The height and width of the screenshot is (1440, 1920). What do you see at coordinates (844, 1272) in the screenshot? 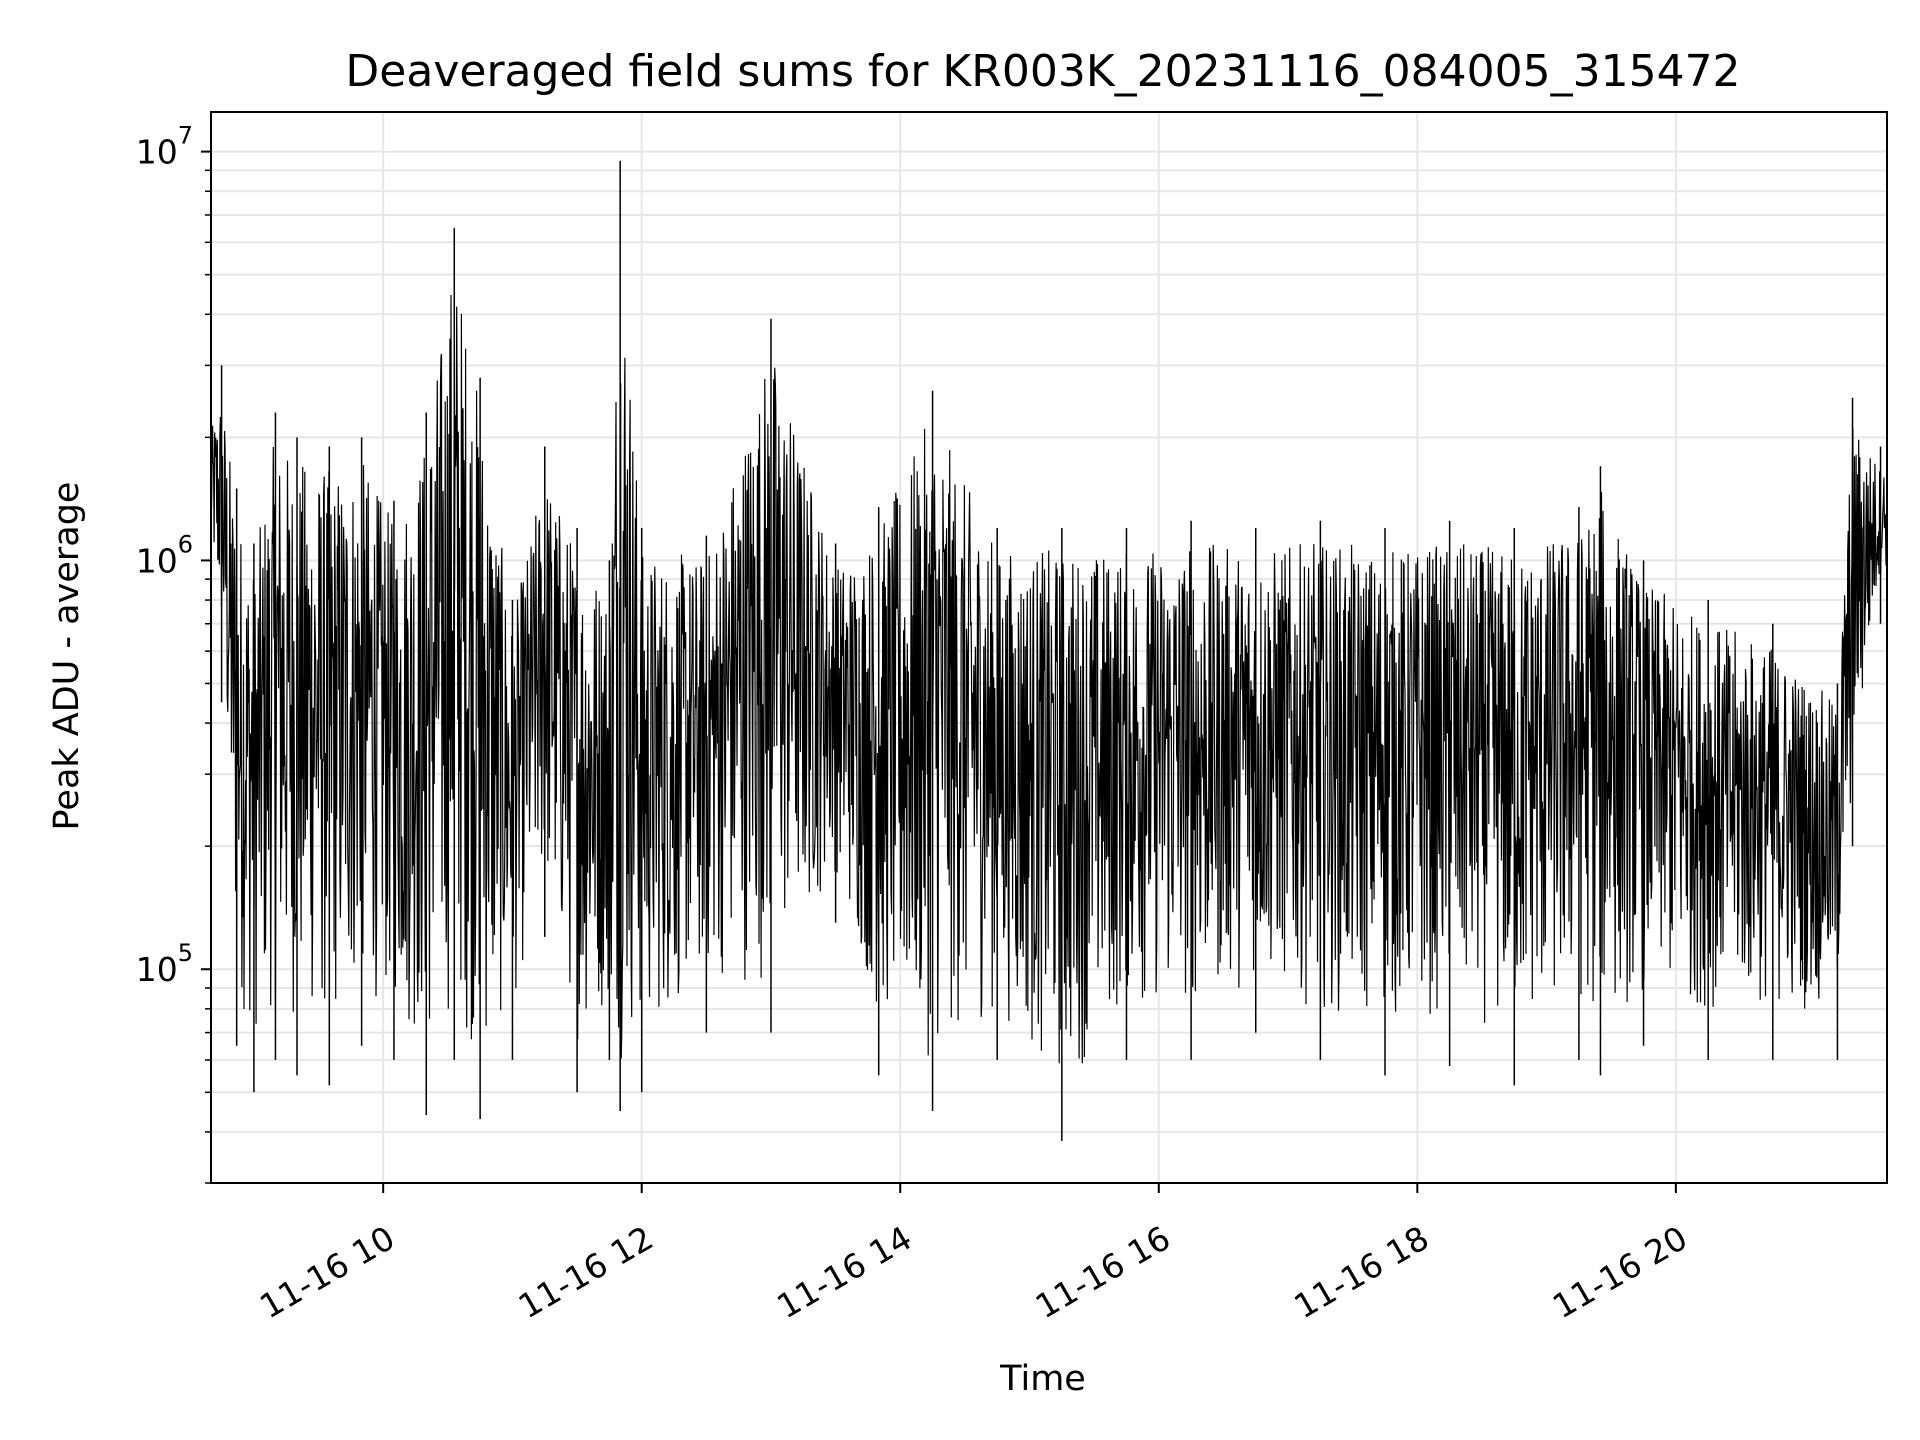
I see `x-tick-label: 11-16 14` at bounding box center [844, 1272].